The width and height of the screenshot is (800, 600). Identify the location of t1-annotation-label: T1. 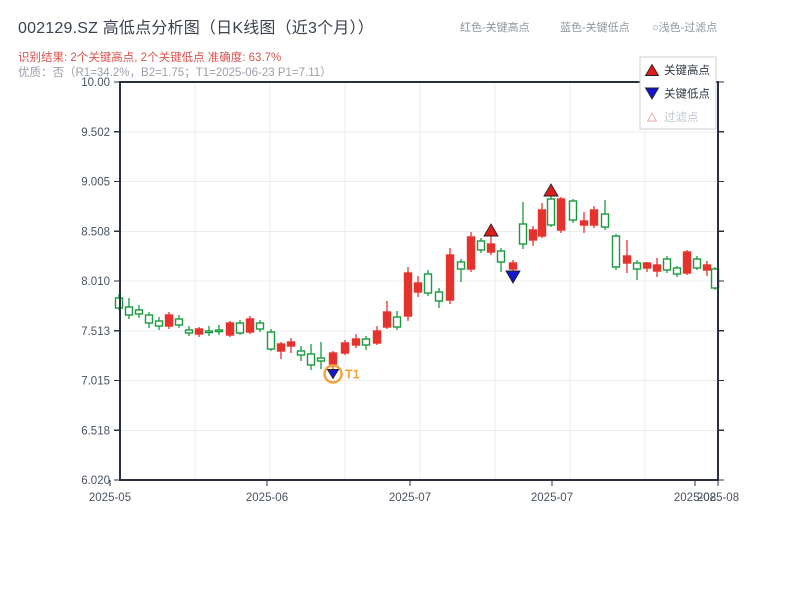
(352, 375).